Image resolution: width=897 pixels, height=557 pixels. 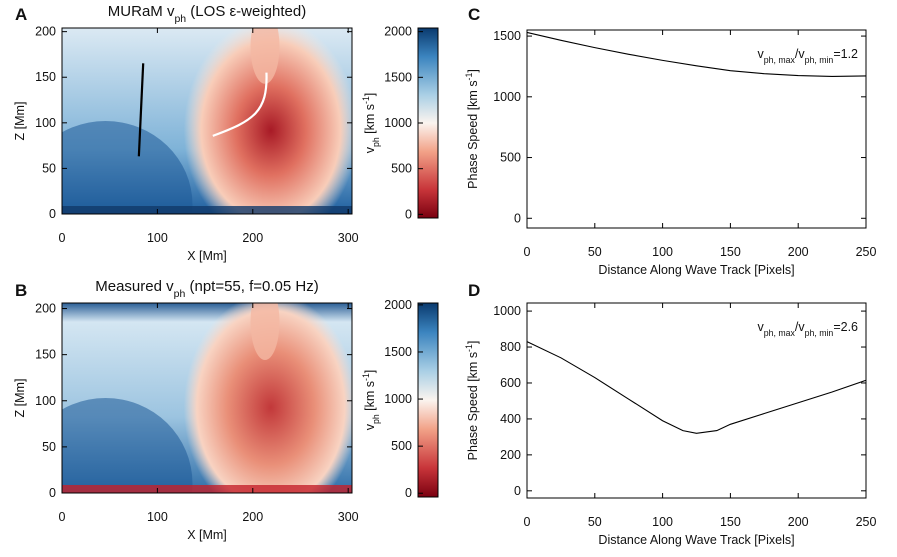 I want to click on y-tick-label: 600, so click(x=510, y=383).